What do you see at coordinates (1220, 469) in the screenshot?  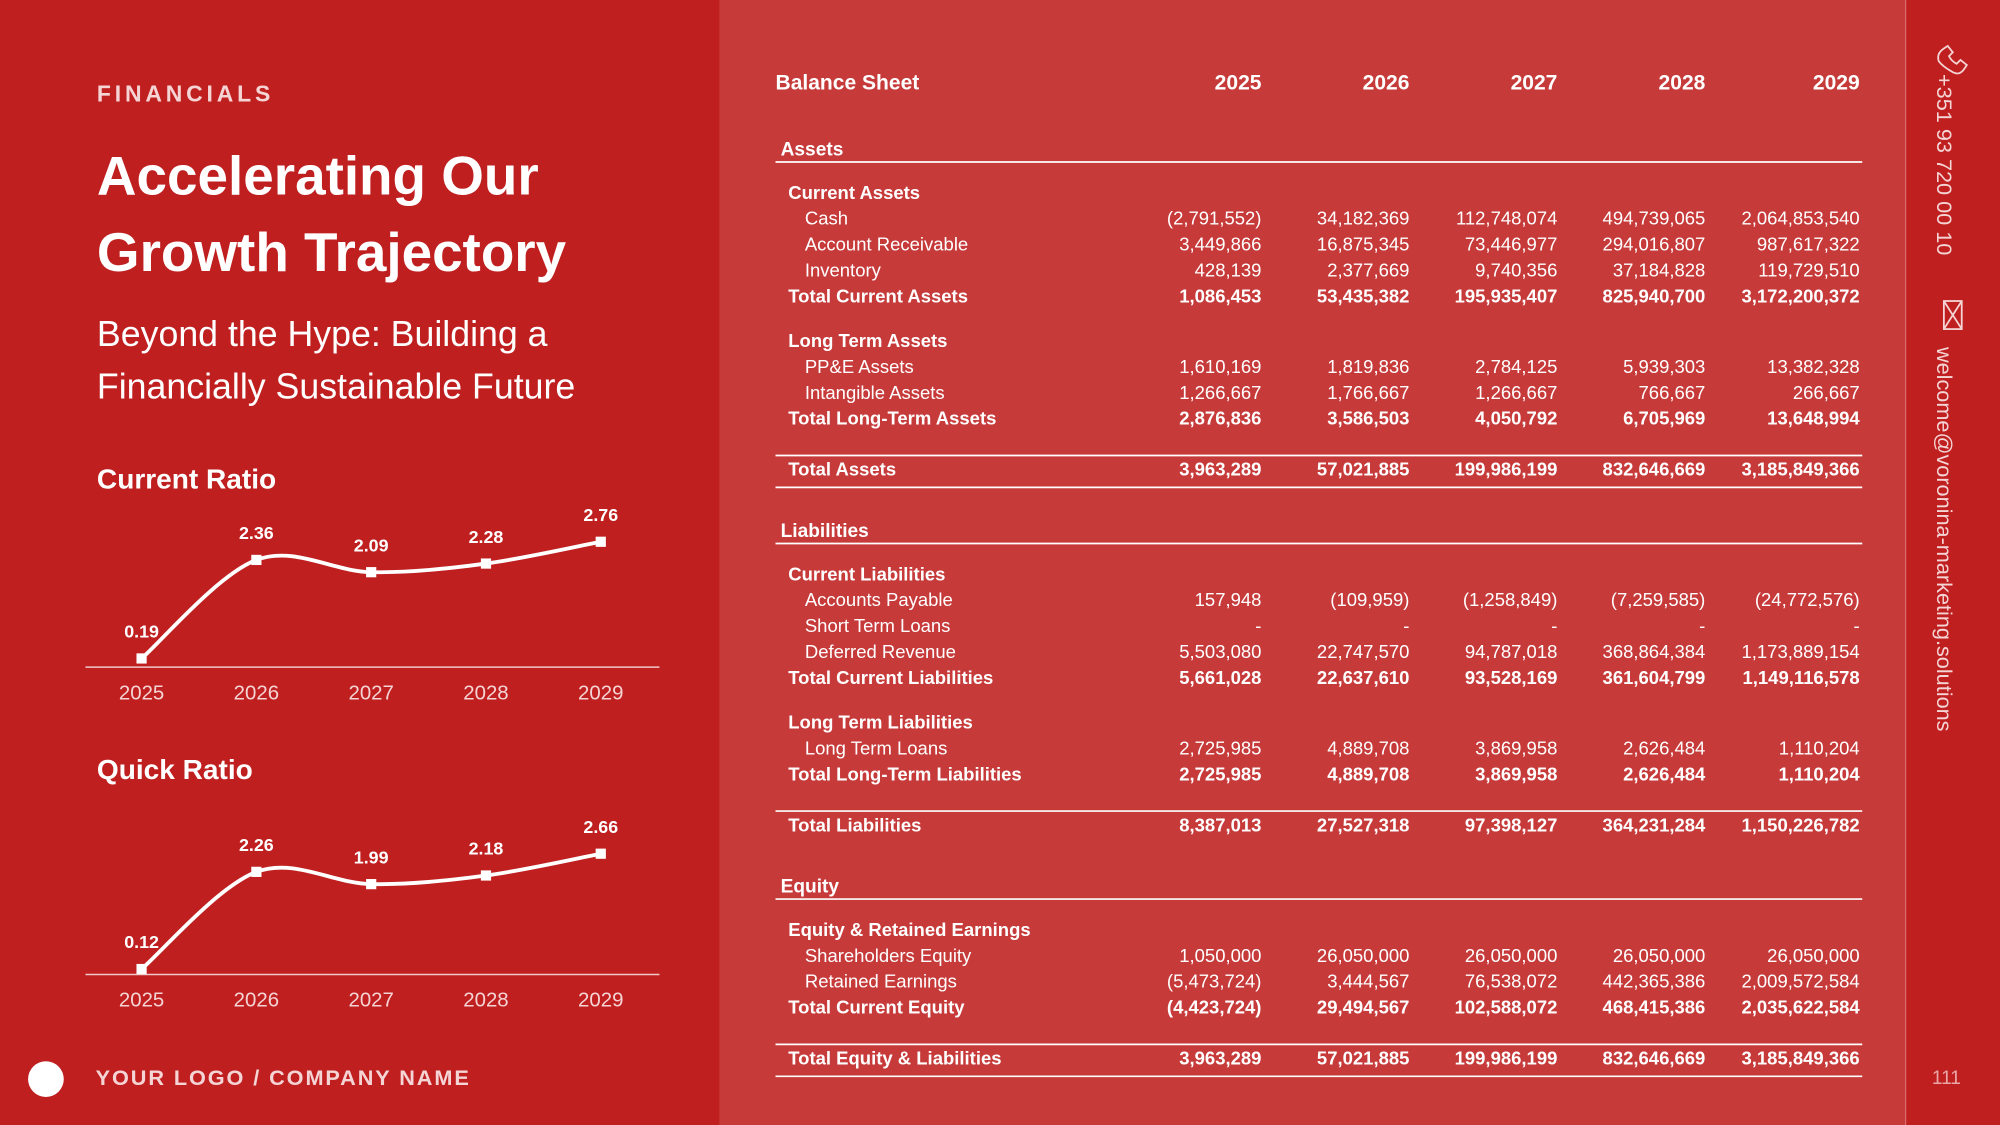 I see `cell: 3,963,289` at bounding box center [1220, 469].